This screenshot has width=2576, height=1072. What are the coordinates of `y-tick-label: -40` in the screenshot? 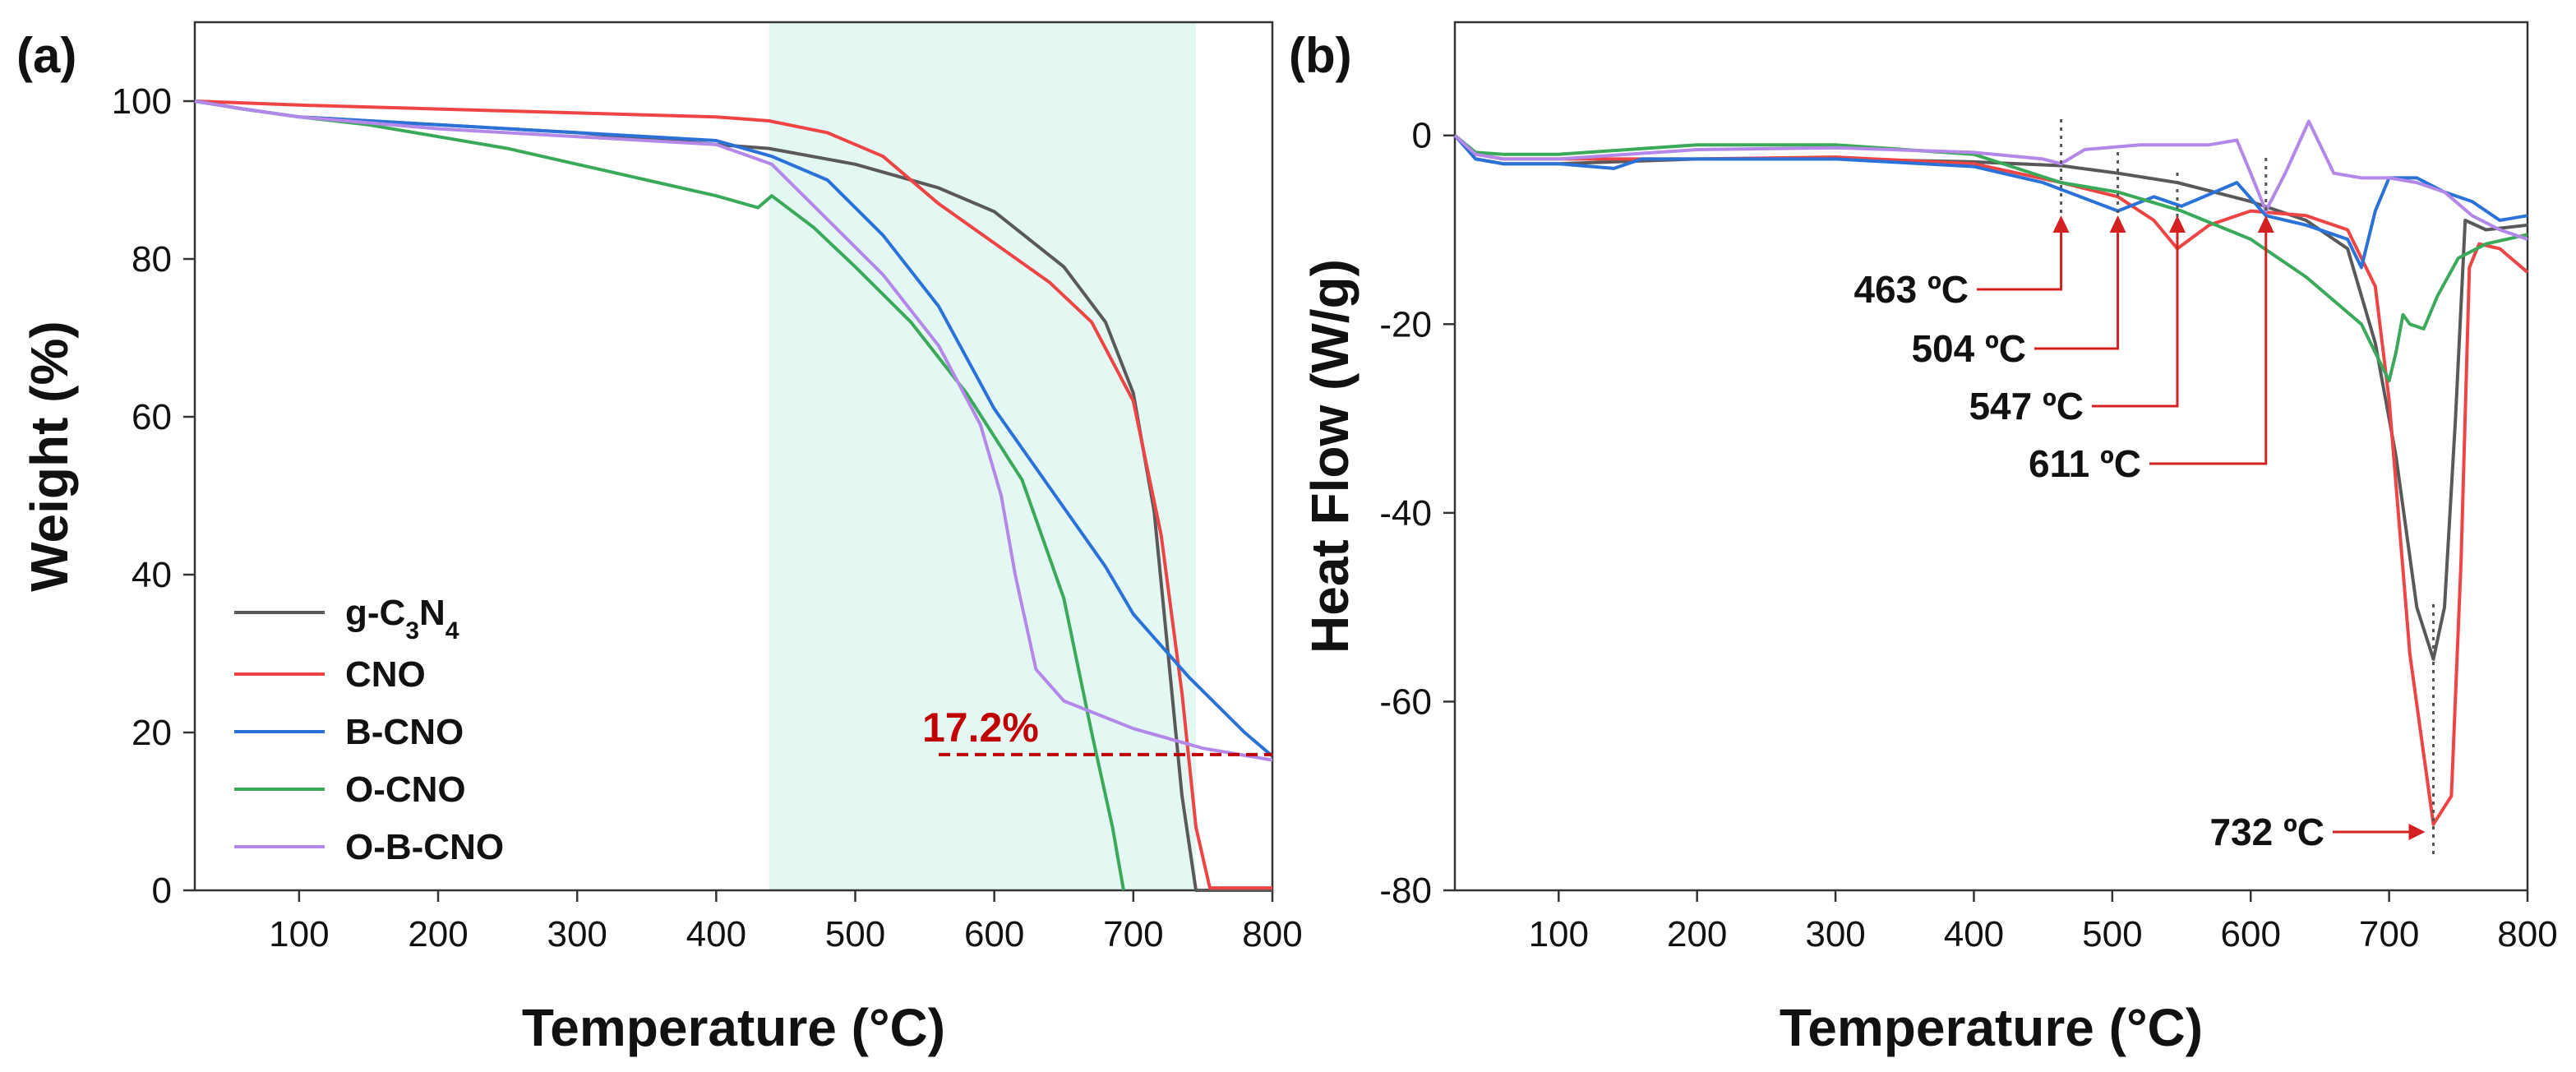 It's located at (1405, 514).